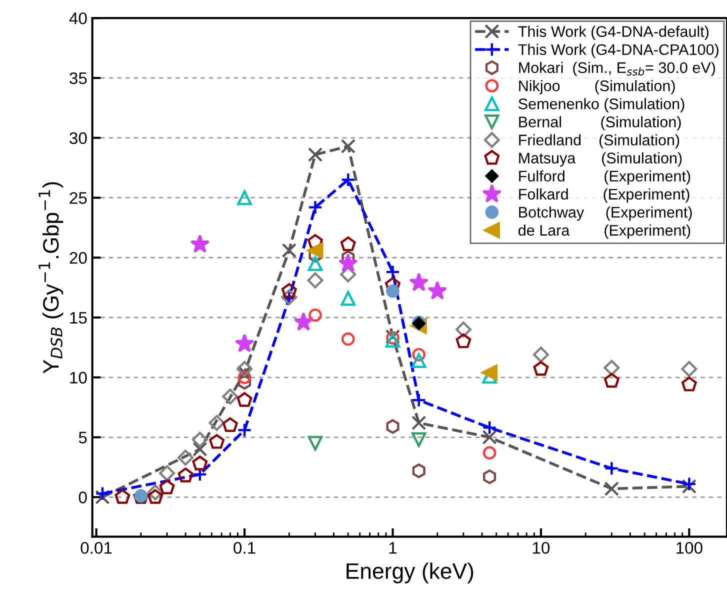 This screenshot has height=603, width=727. I want to click on legend-label: This Work (G4-DNA-CPA100), so click(618, 51).